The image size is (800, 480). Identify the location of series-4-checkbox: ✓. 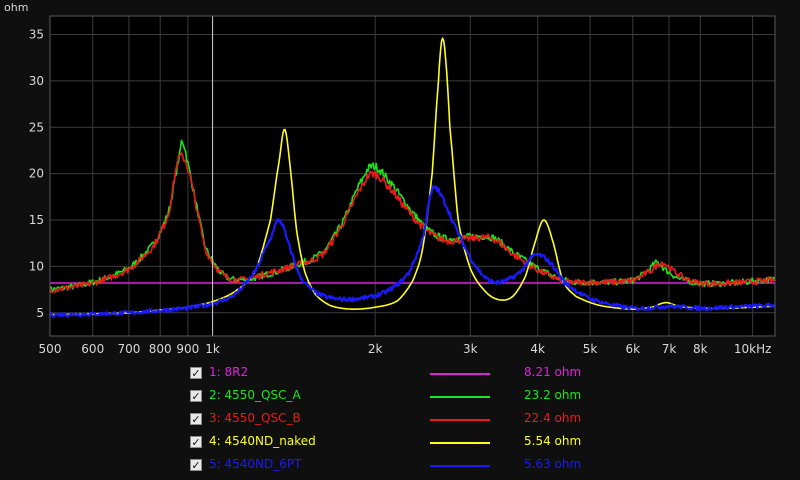
(196, 442).